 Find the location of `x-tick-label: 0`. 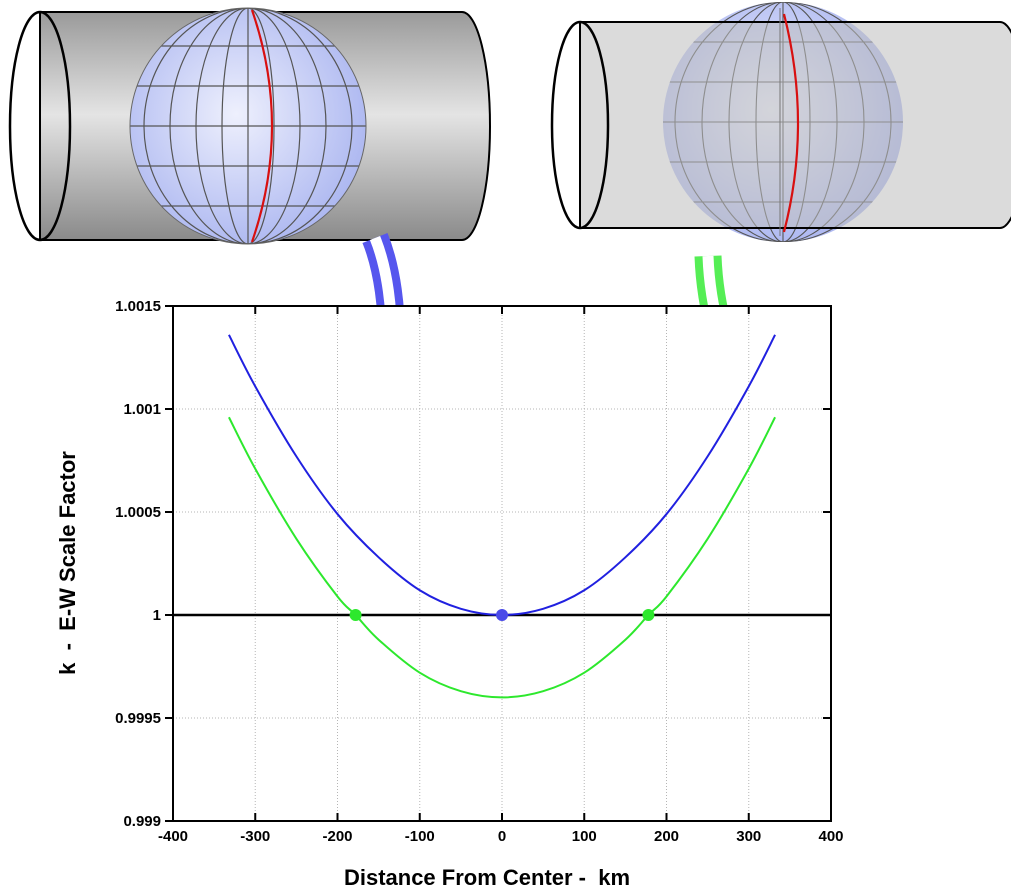

x-tick-label: 0 is located at coordinates (502, 836).